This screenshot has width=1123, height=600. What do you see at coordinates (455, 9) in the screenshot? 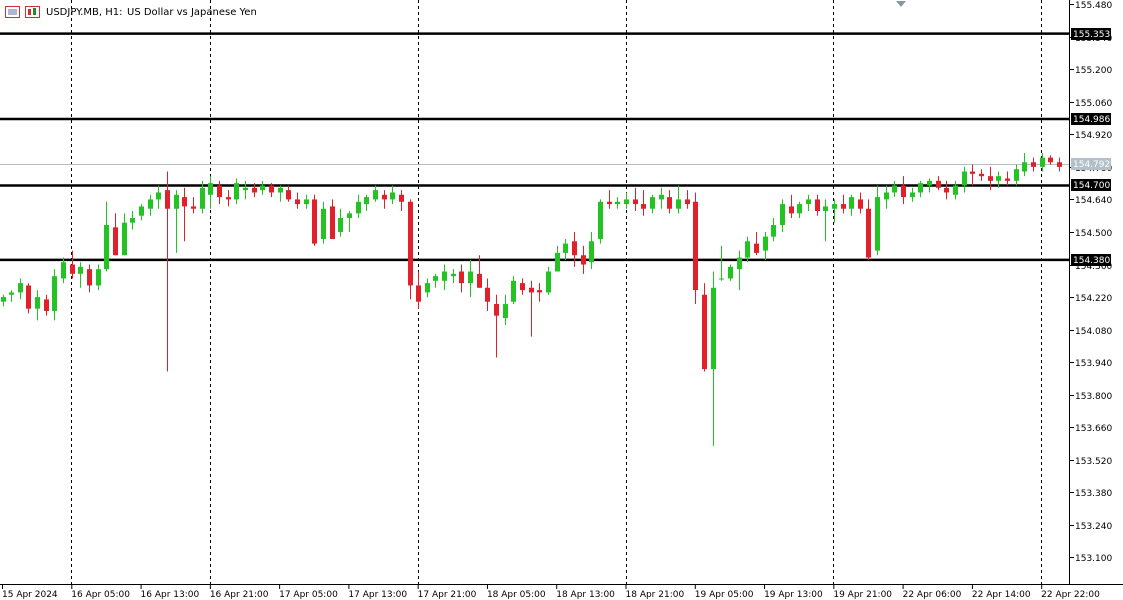
I see `chart-header: USDJPY.MB, H1: US Dollar vs Japanese Yen` at bounding box center [455, 9].